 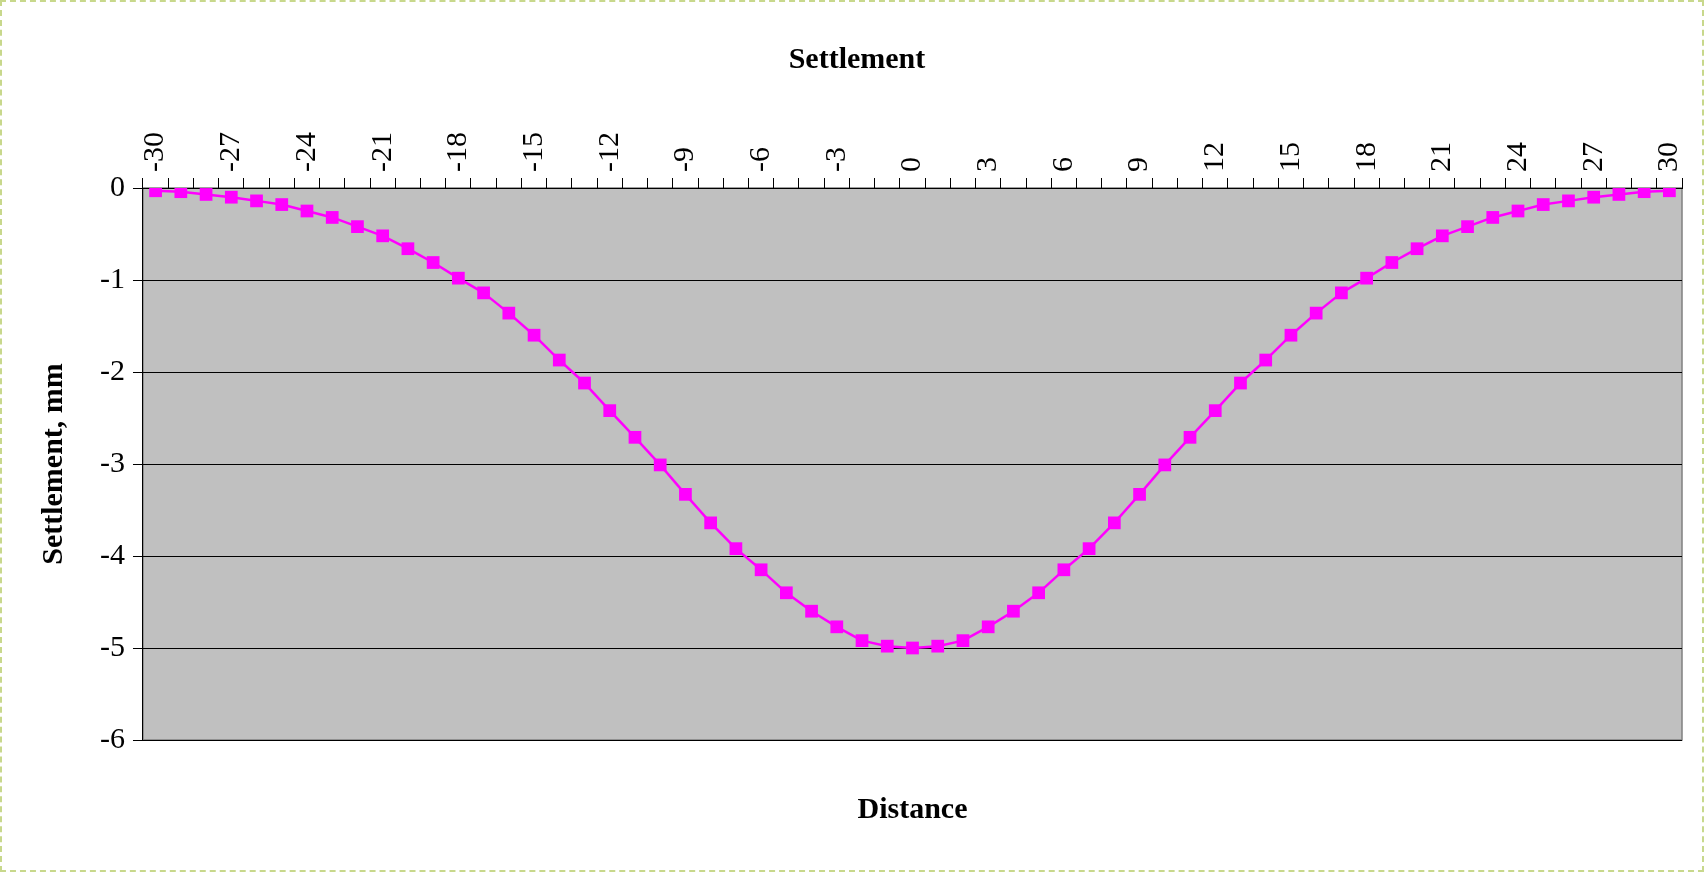 What do you see at coordinates (1440, 157) in the screenshot?
I see `x-tick-label: 21` at bounding box center [1440, 157].